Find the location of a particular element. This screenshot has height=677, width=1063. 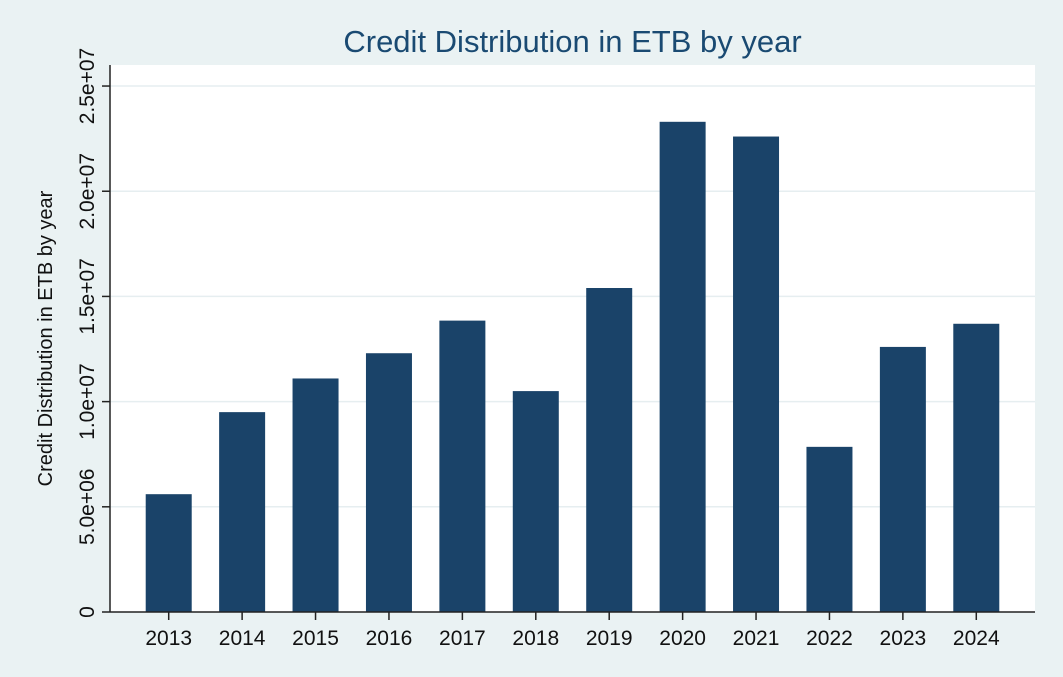

bar-2013 is located at coordinates (168, 553).